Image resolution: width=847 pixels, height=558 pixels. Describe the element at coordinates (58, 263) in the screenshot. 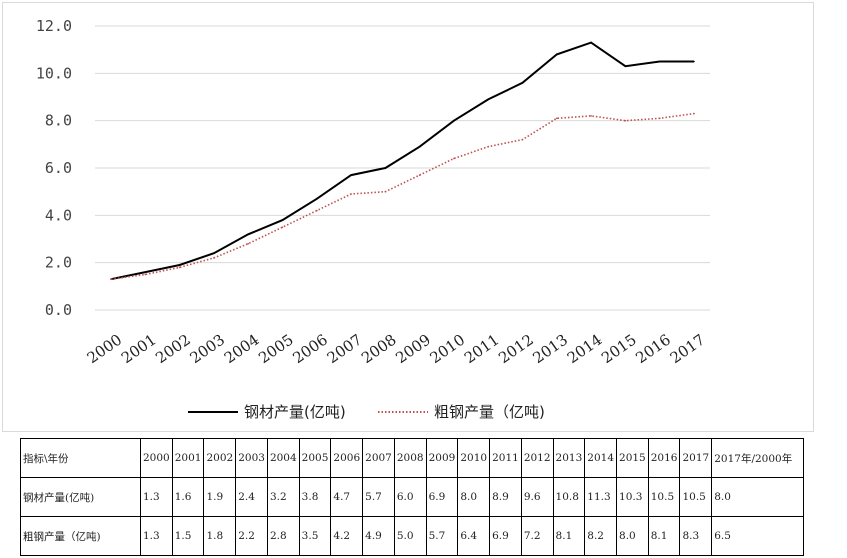

I see `y-tick-label: 2.0` at that location.